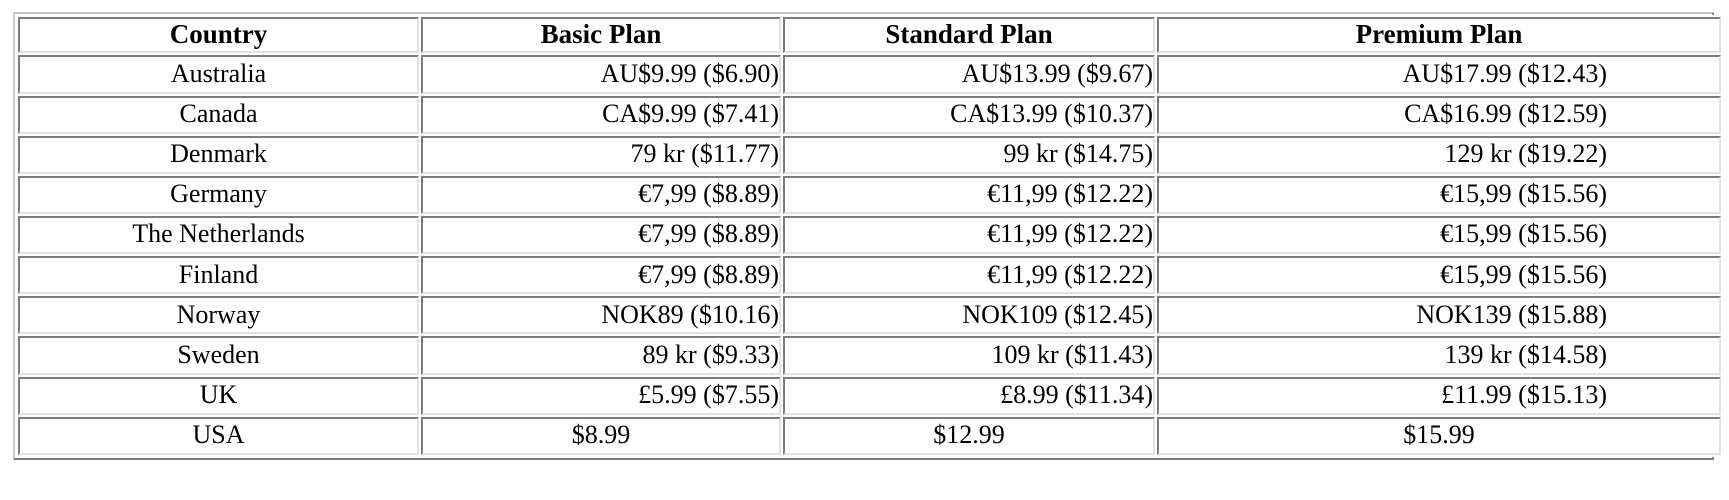 The width and height of the screenshot is (1729, 500). What do you see at coordinates (218, 355) in the screenshot?
I see `cell-country: Sweden` at bounding box center [218, 355].